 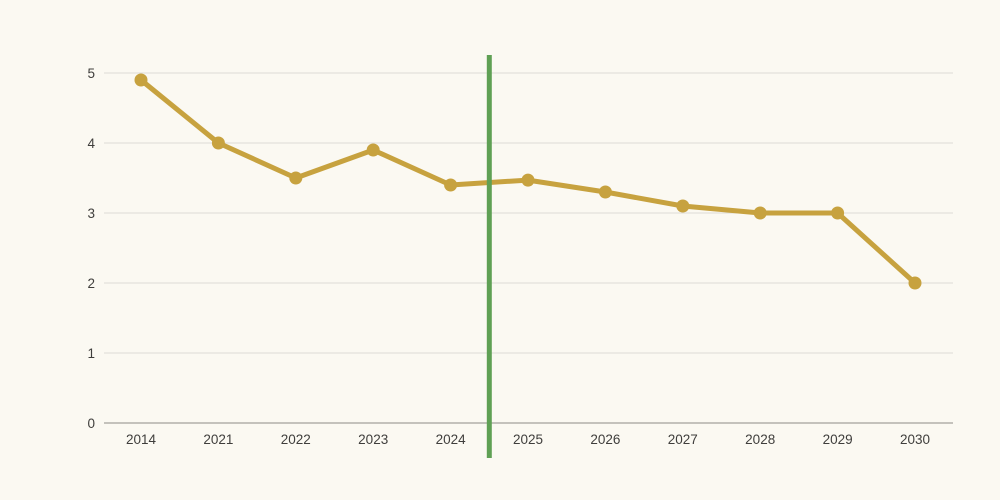 I want to click on x-tick-label: 2030, so click(x=915, y=439).